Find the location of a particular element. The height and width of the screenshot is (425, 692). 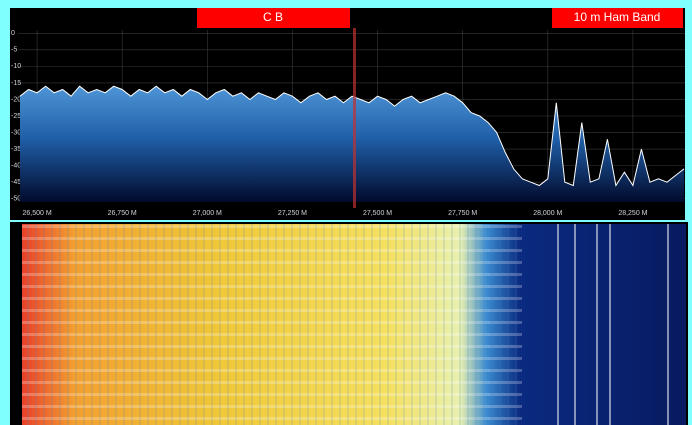

band-label: 10 m Ham Band is located at coordinates (617, 17).